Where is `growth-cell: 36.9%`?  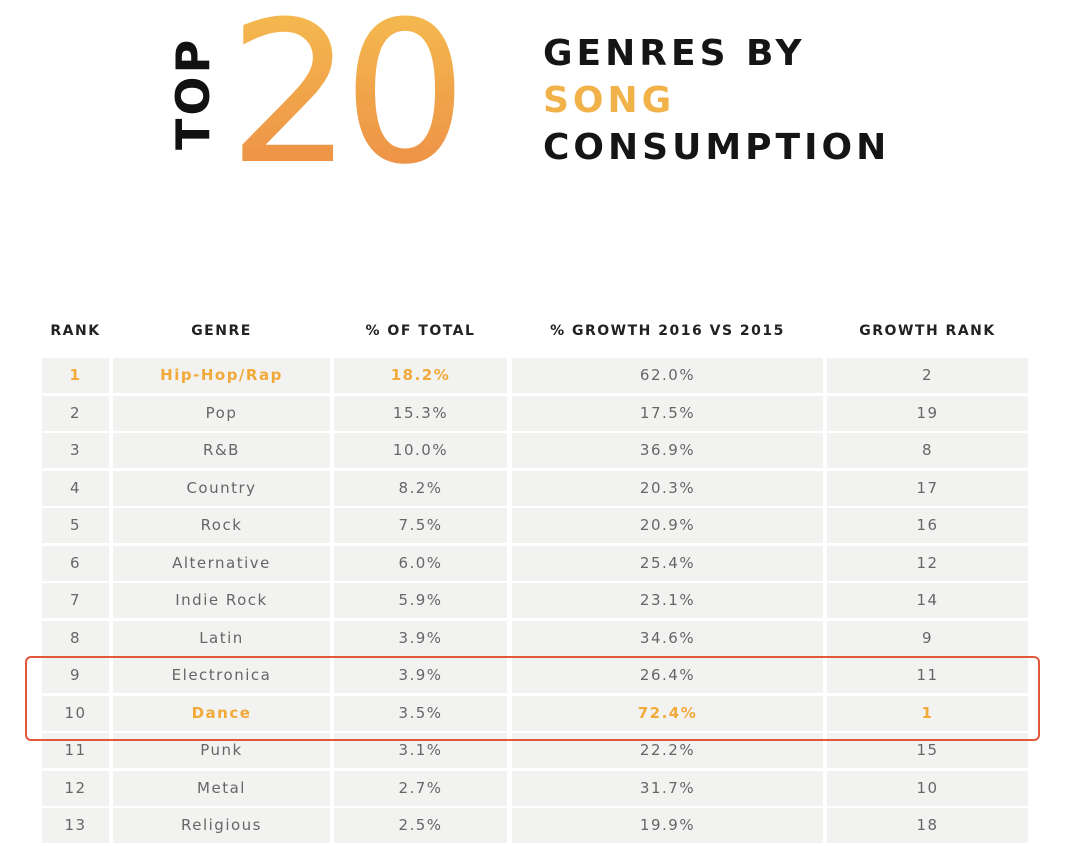 growth-cell: 36.9% is located at coordinates (667, 450).